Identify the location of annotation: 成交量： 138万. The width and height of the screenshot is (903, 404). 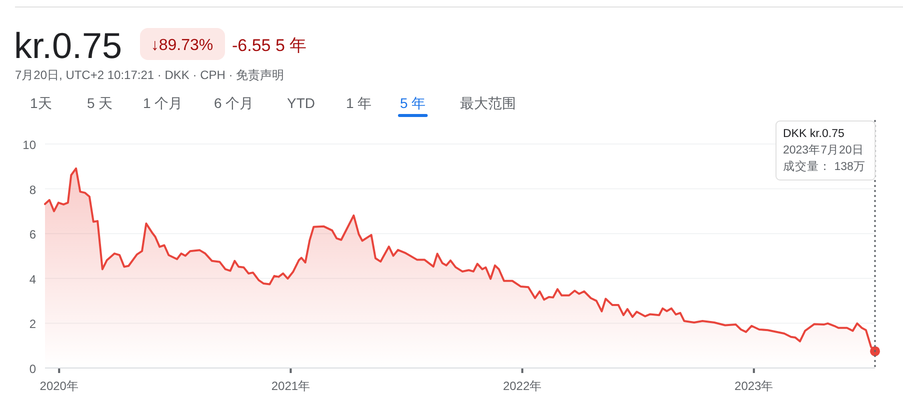
(824, 166).